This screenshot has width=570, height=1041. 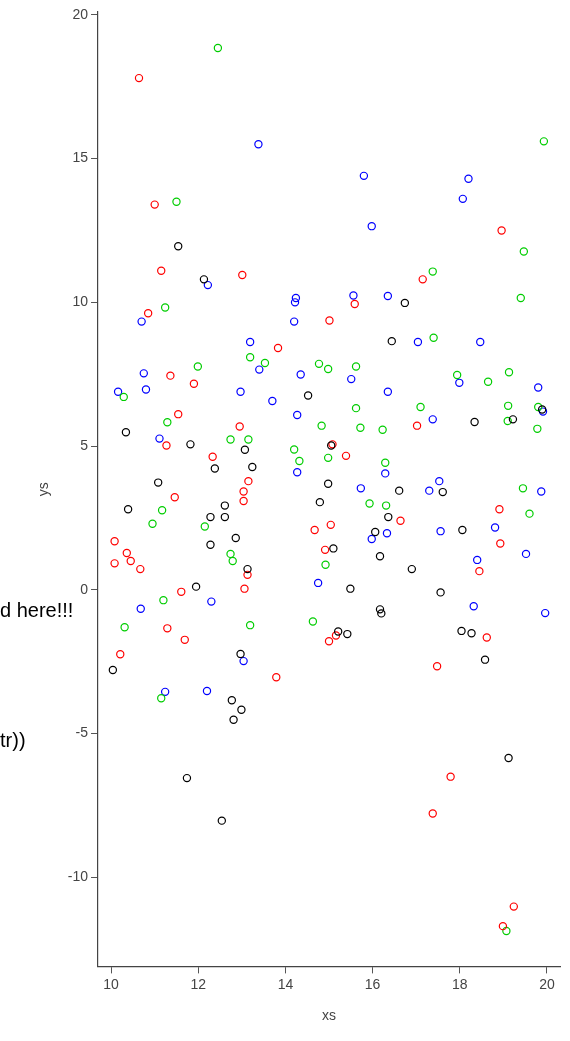 I want to click on x-tick-label: 14, so click(x=285, y=983).